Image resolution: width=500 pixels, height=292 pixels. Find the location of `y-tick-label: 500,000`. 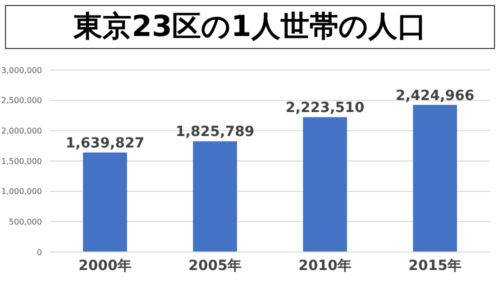

y-tick-label: 500,000 is located at coordinates (25, 222).